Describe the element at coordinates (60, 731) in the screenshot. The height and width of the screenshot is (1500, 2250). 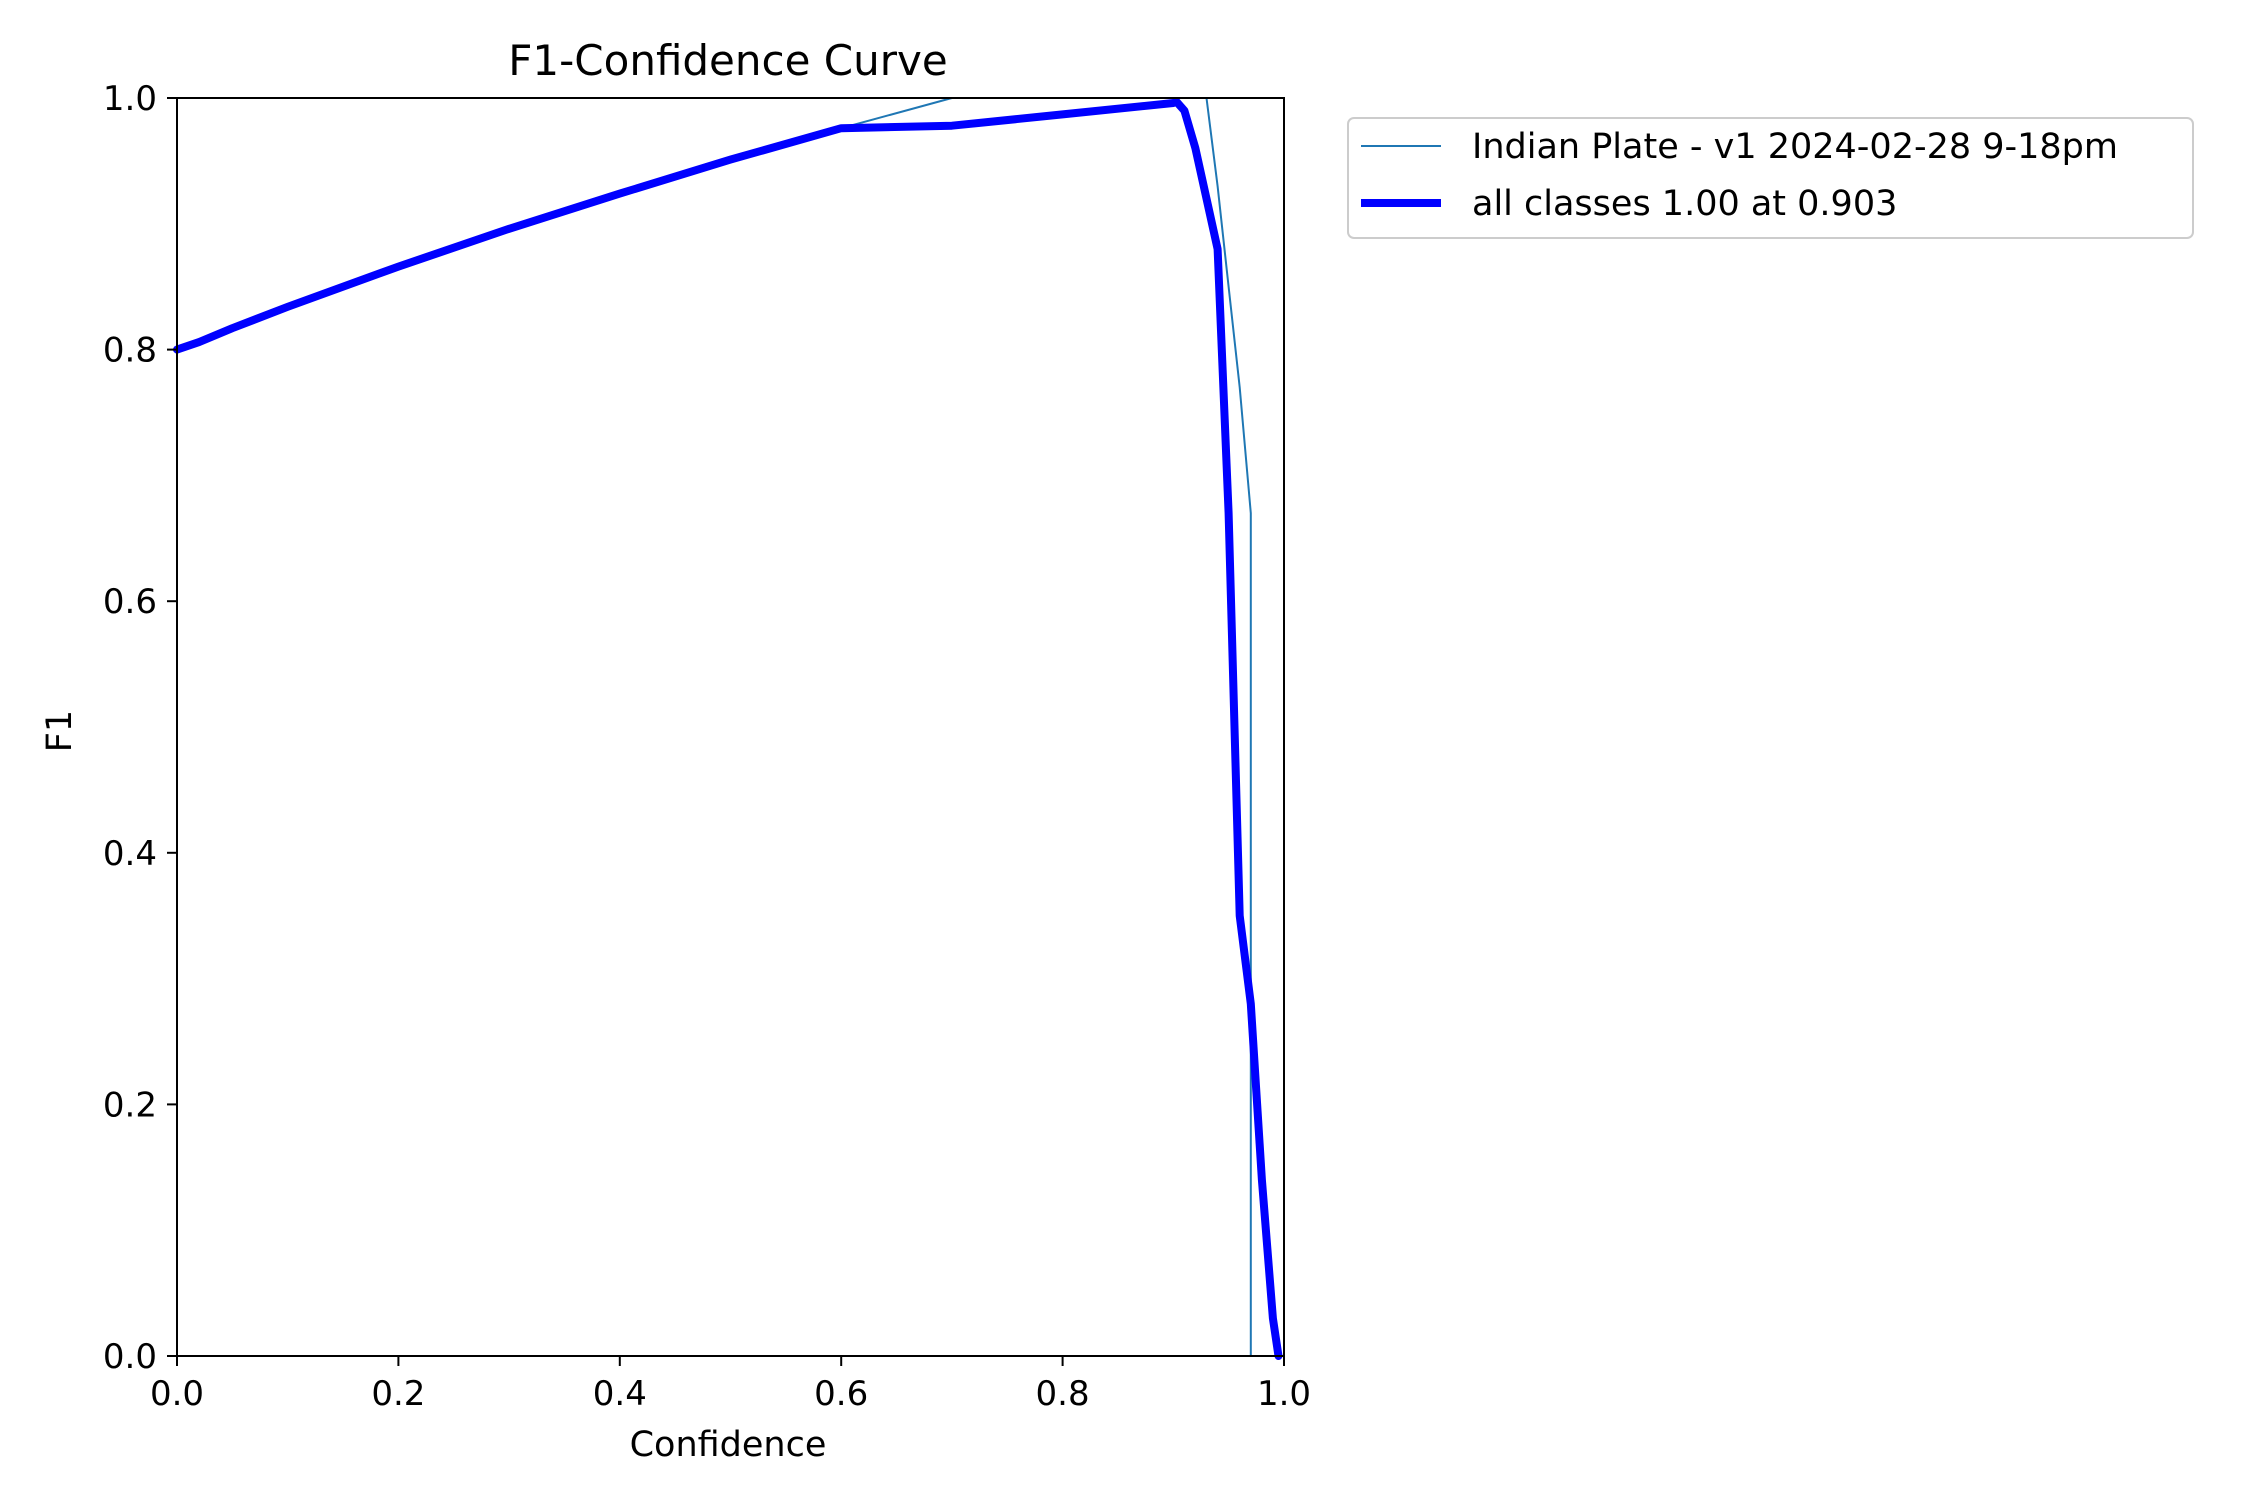
I see `y-axis-label: F1` at that location.